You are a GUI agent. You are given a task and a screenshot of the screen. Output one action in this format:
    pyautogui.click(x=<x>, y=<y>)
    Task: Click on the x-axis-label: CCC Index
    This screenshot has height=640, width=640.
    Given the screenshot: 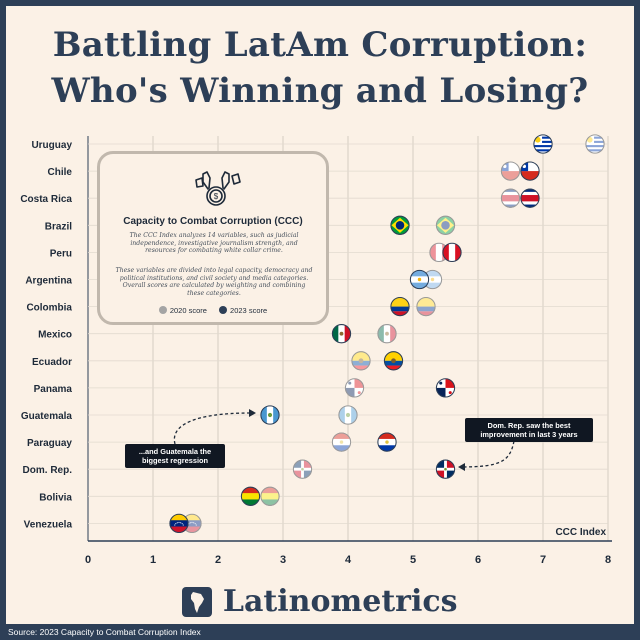 What is the action you would take?
    pyautogui.click(x=580, y=532)
    